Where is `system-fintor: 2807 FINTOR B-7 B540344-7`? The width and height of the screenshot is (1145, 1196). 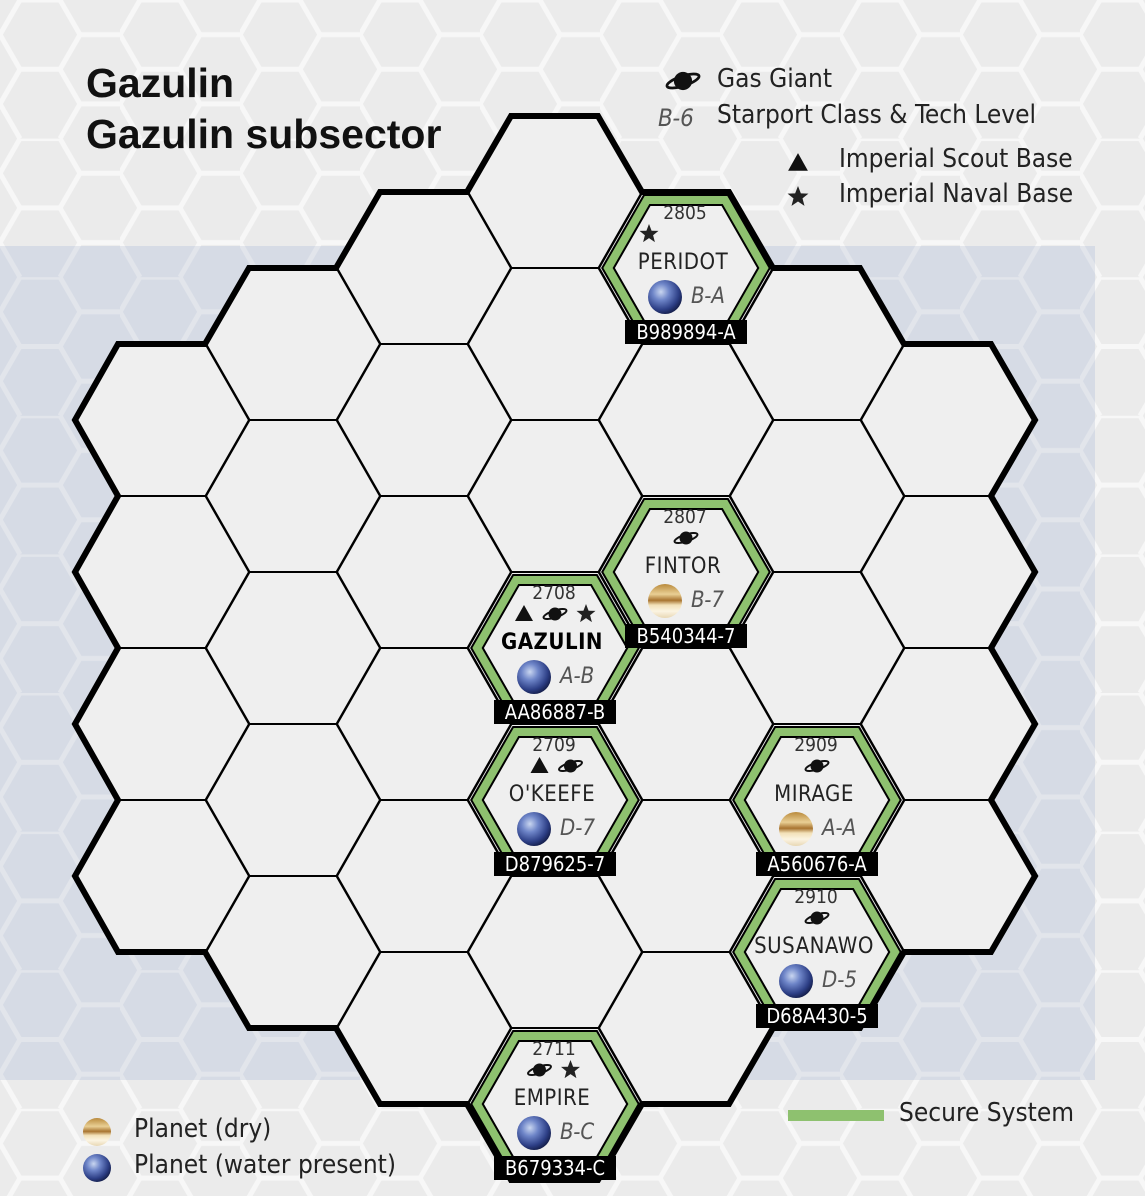
system-fintor: 2807 FINTOR B-7 B540344-7 is located at coordinates (686, 577).